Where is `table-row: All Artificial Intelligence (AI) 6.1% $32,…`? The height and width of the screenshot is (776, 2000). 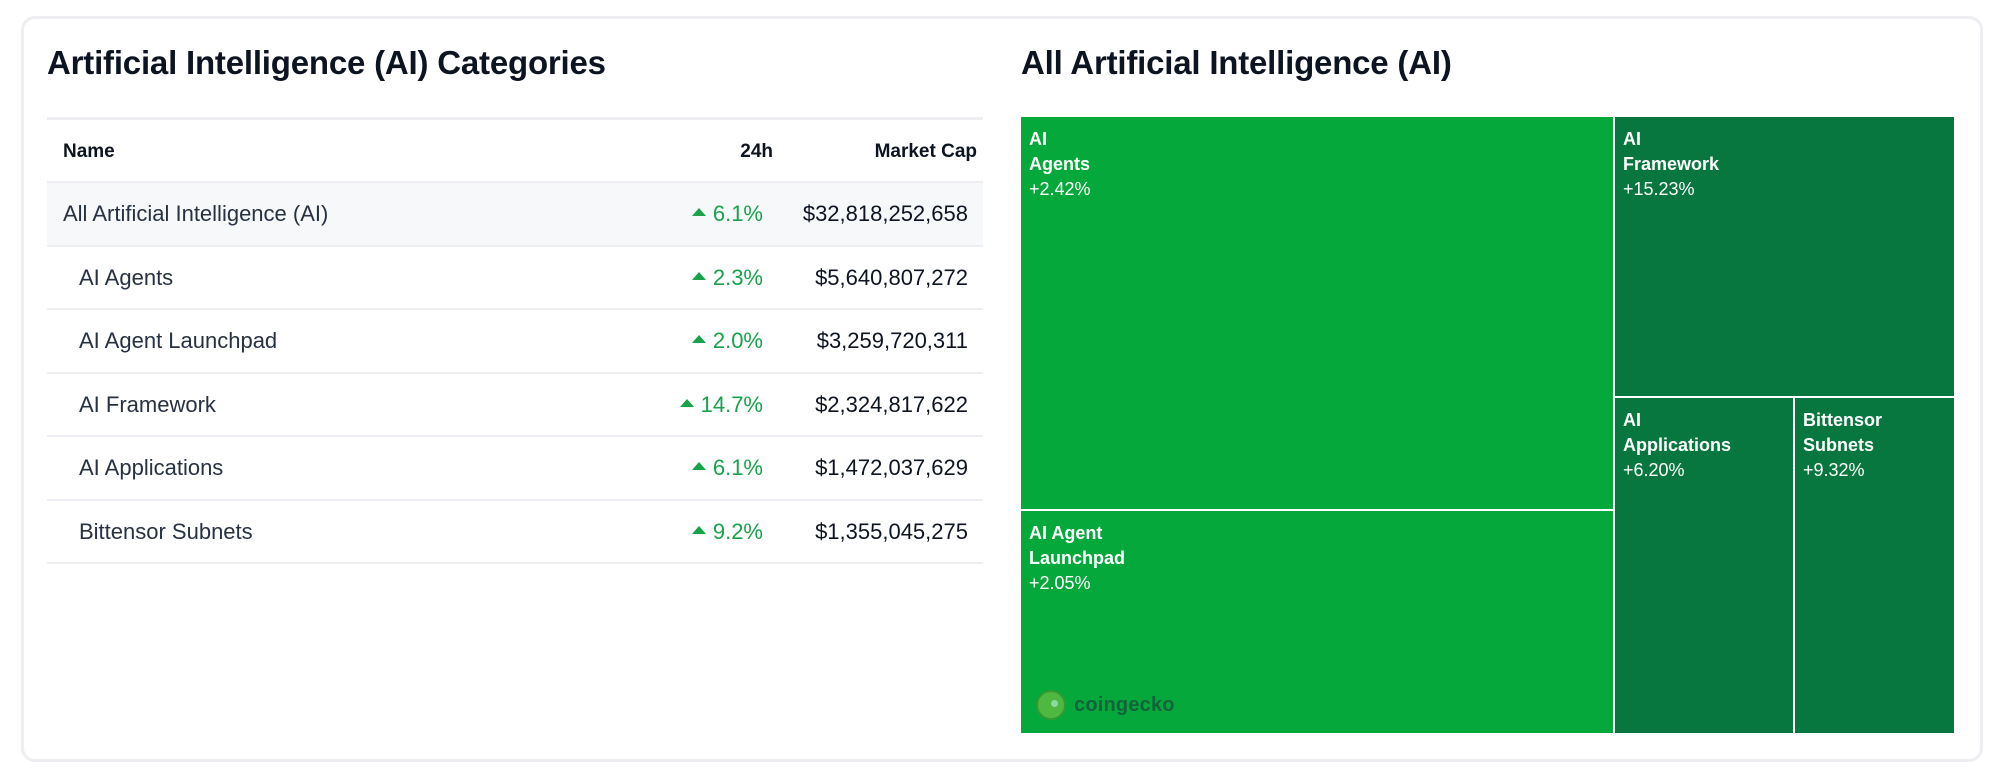 table-row: All Artificial Intelligence (AI) 6.1% $32,… is located at coordinates (515, 215).